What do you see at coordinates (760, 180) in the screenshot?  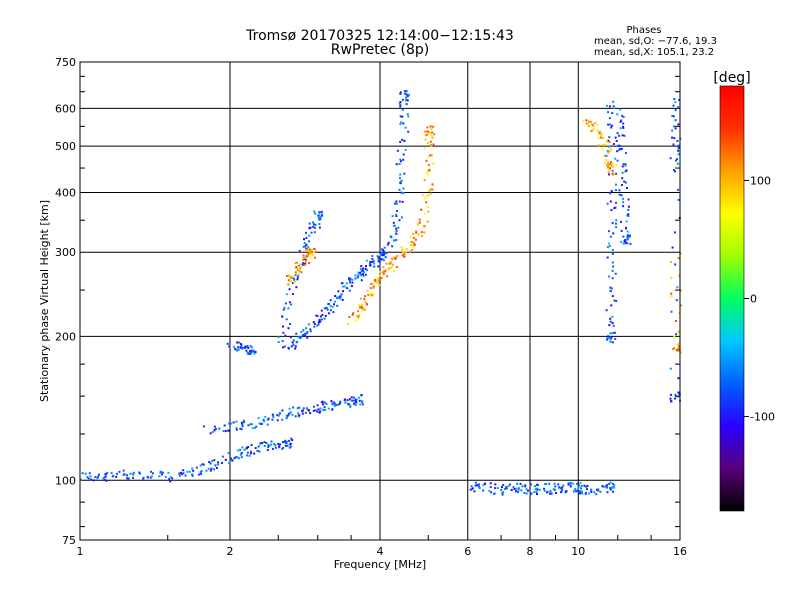 I see `colorbar-tick-label: 100` at bounding box center [760, 180].